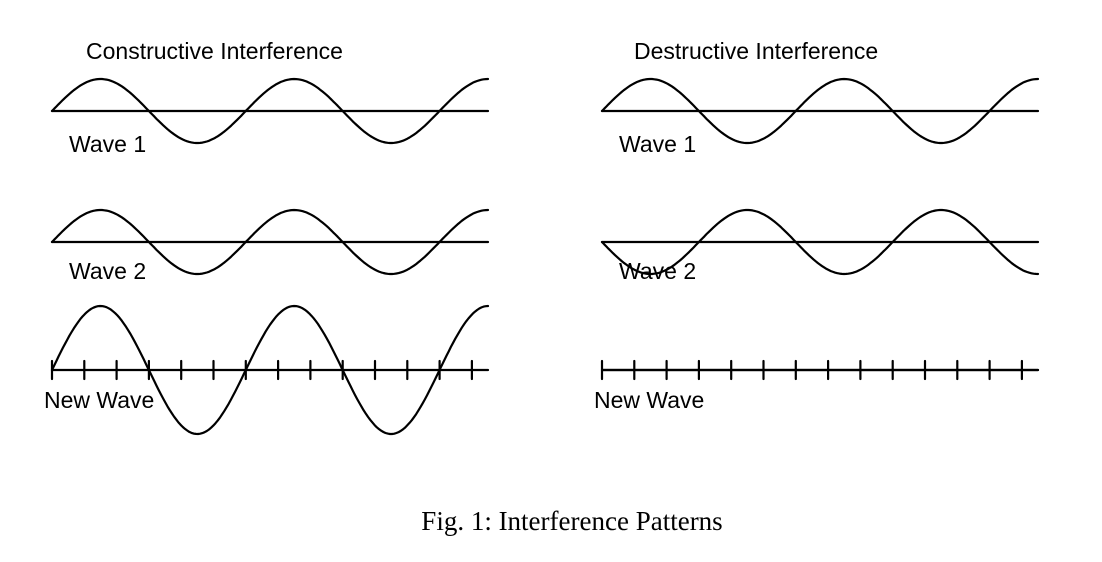 The image size is (1102, 562). What do you see at coordinates (756, 51) in the screenshot?
I see `destructive-title: Destructive Interference` at bounding box center [756, 51].